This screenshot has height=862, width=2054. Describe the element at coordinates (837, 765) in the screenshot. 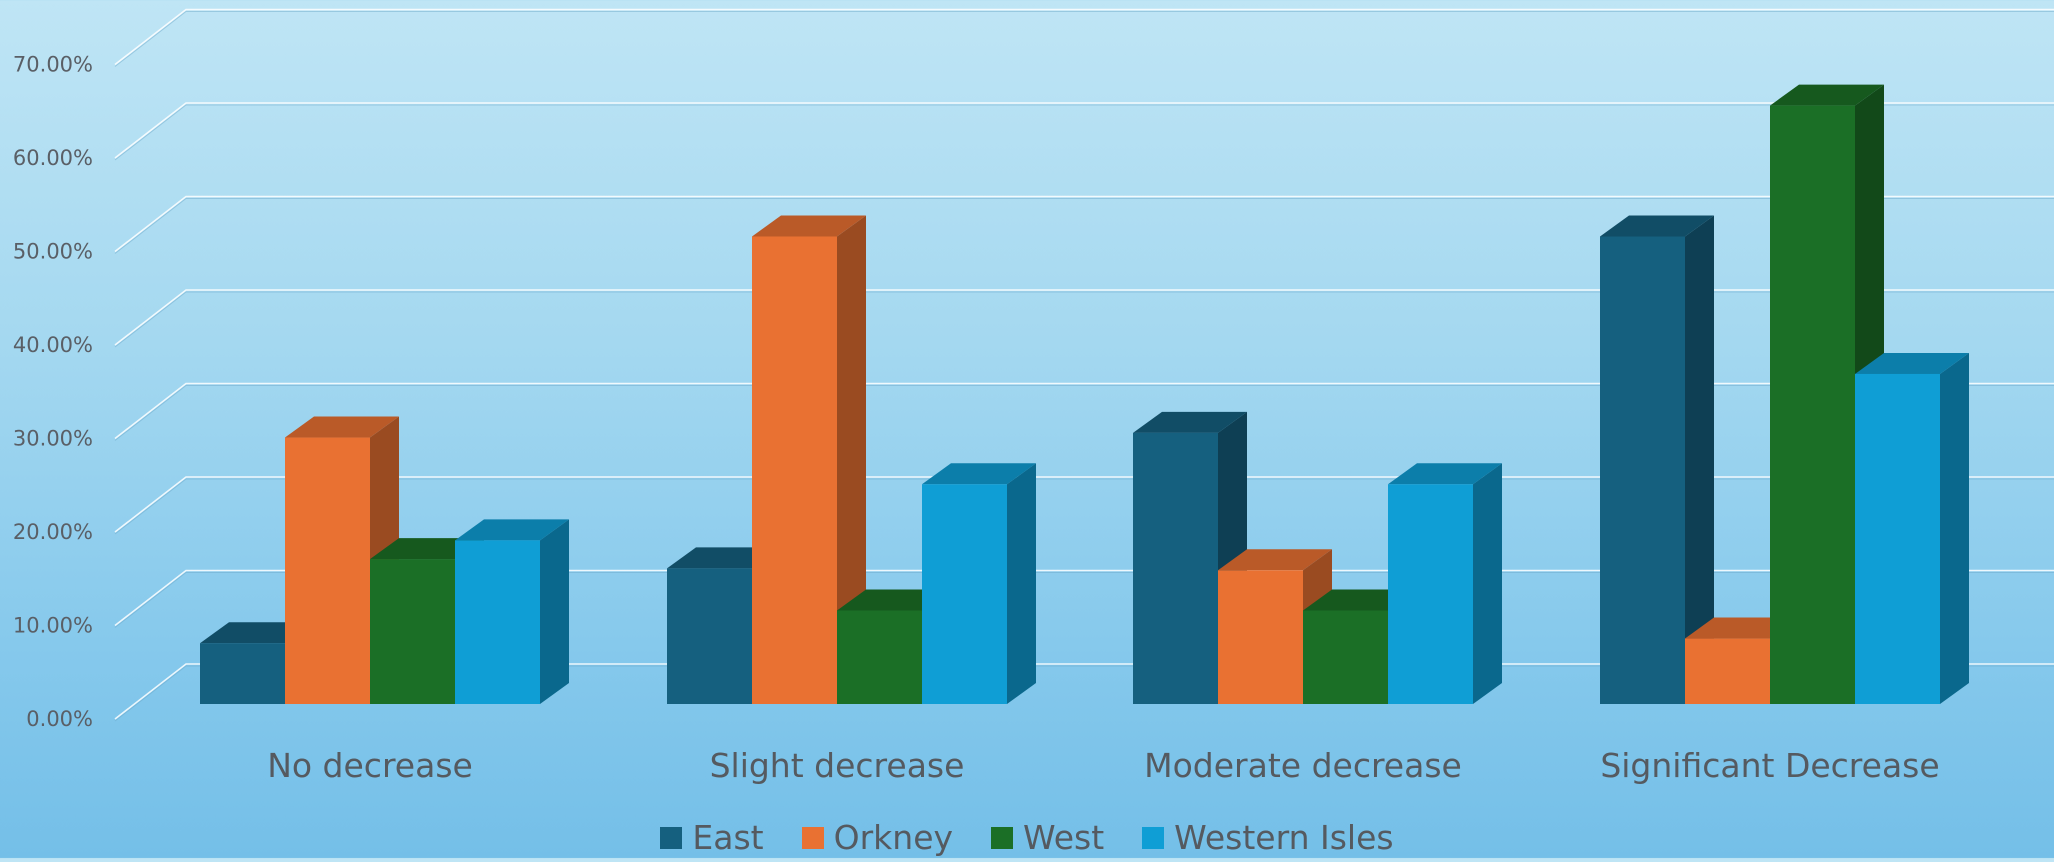

I see `x-tick-label: Slight decrease` at that location.